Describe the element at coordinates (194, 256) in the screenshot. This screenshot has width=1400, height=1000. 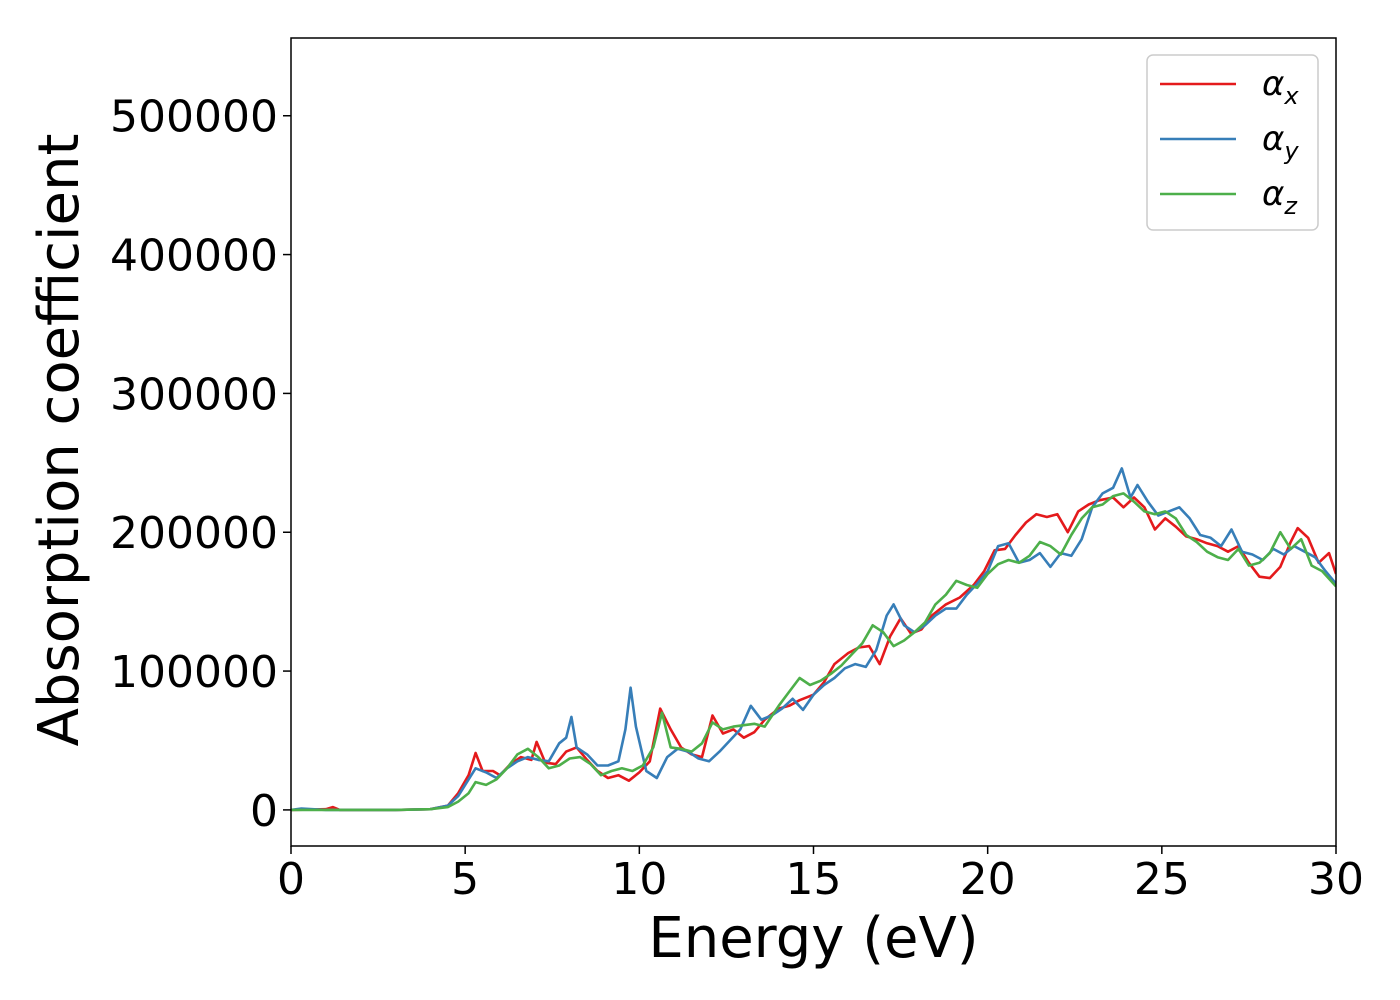
I see `y-tick-label: 400000` at that location.